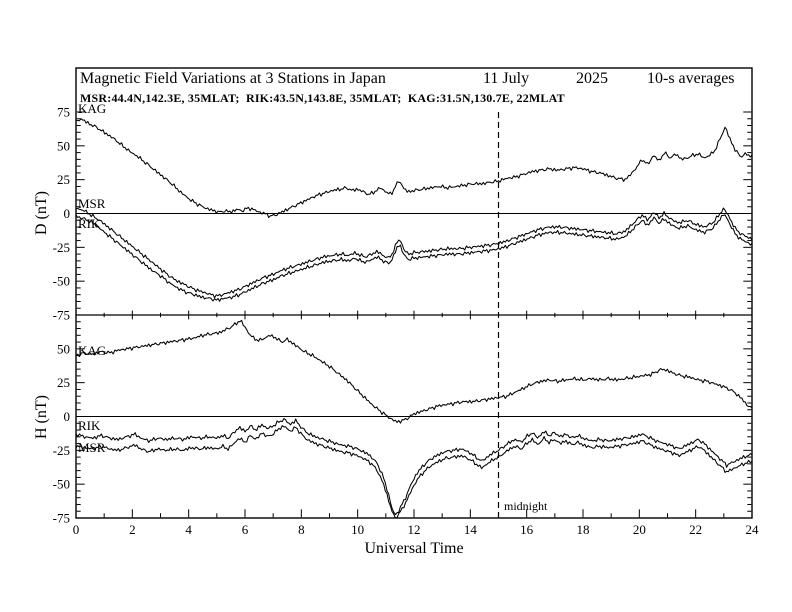 This screenshot has width=792, height=612. What do you see at coordinates (526, 506) in the screenshot?
I see `midnight-label: midnight` at bounding box center [526, 506].